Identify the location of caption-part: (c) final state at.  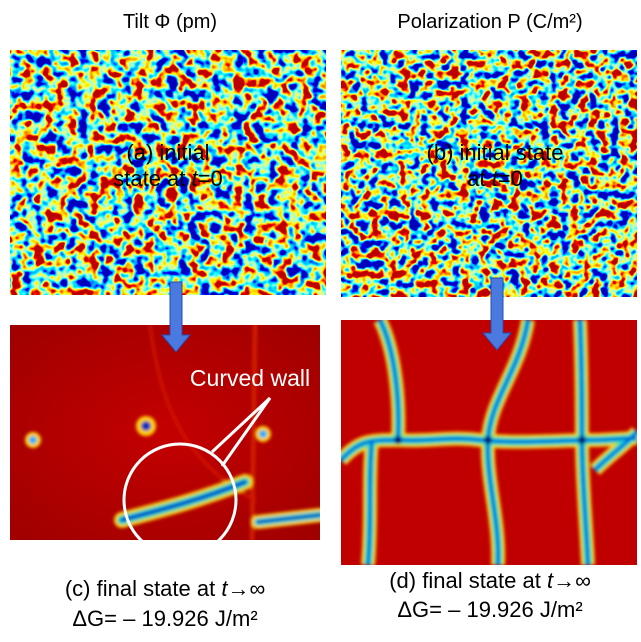
(143, 588).